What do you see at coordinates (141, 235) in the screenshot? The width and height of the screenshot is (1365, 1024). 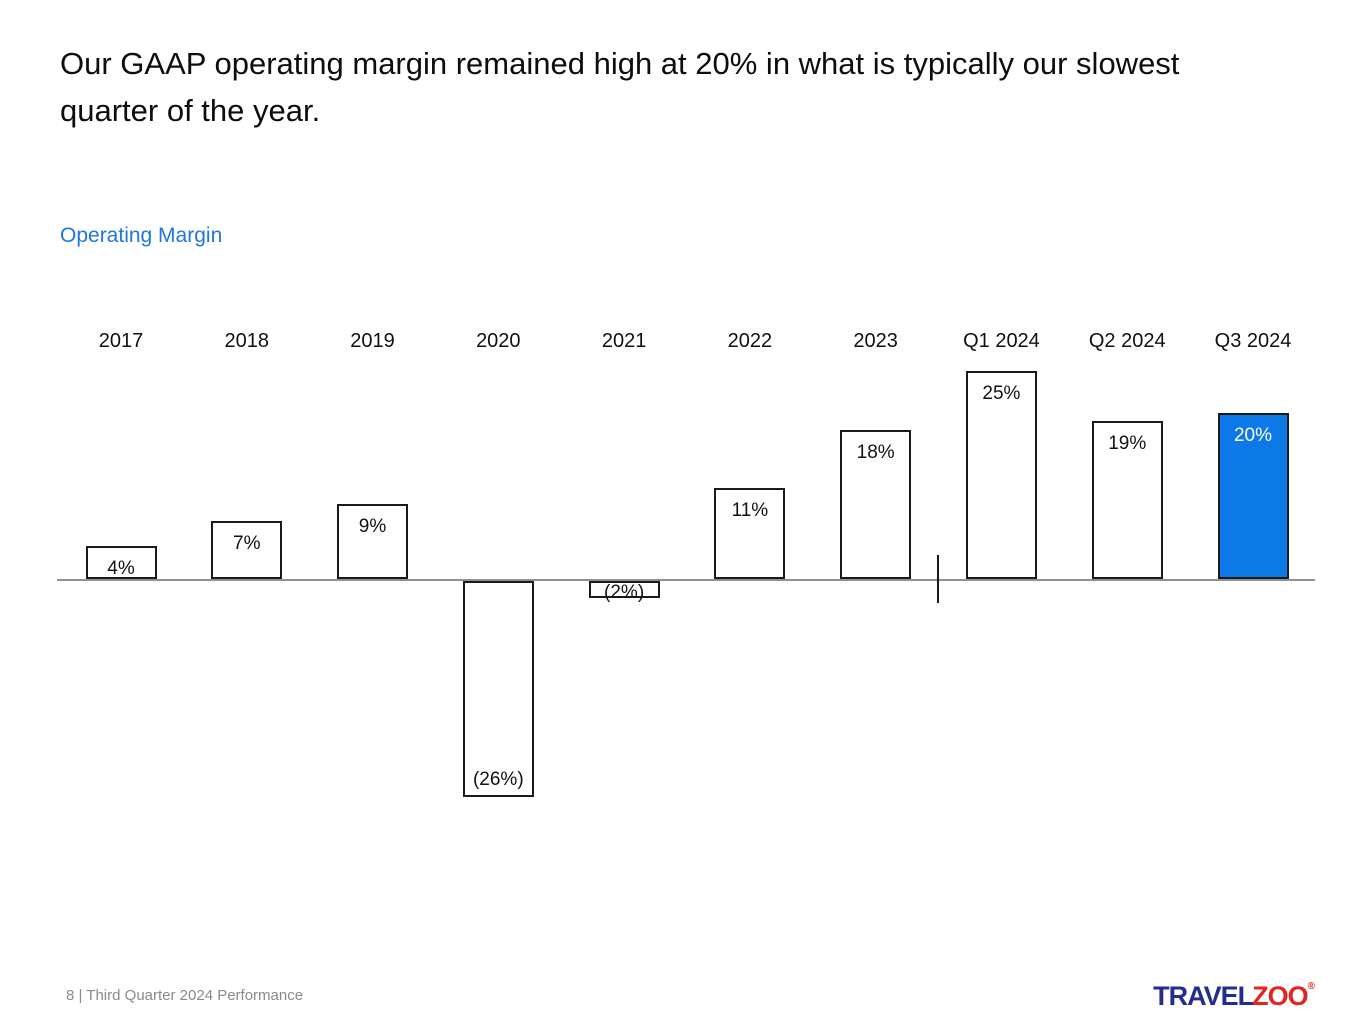 I see `chart-title: Operating Margin` at bounding box center [141, 235].